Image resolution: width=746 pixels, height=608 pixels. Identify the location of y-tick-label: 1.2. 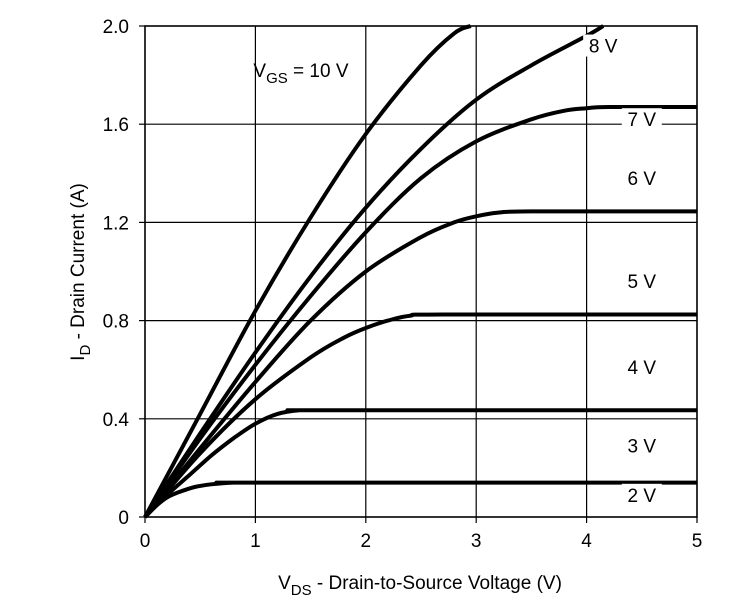
(116, 223).